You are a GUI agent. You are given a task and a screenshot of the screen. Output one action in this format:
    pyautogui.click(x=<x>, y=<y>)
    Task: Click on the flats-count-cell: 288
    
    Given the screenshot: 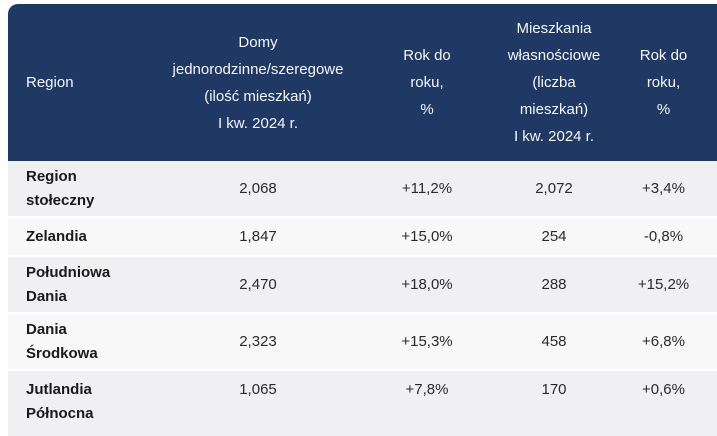 What is the action you would take?
    pyautogui.click(x=554, y=283)
    